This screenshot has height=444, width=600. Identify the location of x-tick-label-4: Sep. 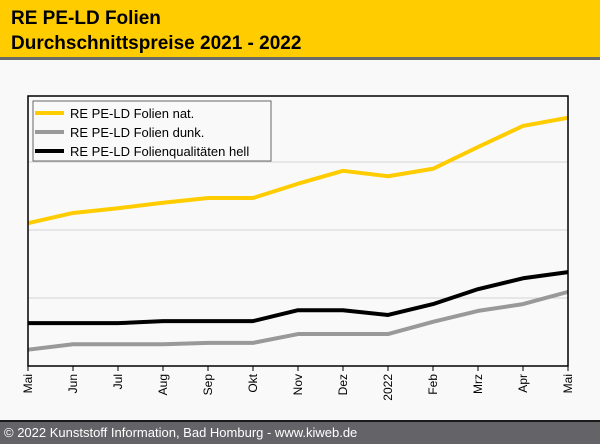
(208, 385).